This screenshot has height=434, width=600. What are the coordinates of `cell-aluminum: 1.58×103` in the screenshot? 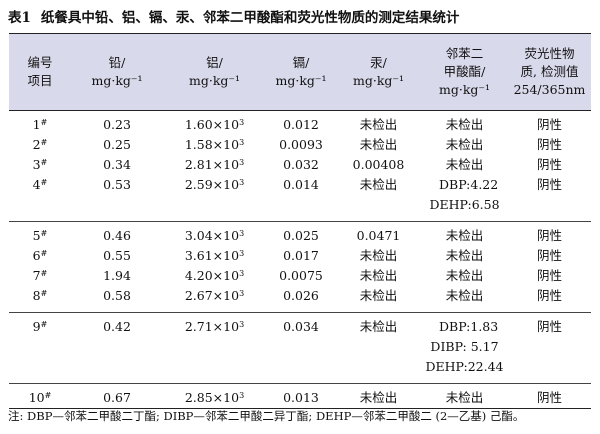 It's located at (214, 144).